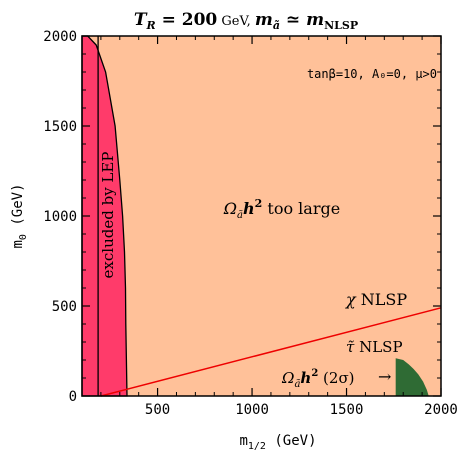 This screenshot has height=474, width=474. Describe the element at coordinates (374, 347) in the screenshot. I see `label-stau-nlsp: τ̃ NLSP` at that location.